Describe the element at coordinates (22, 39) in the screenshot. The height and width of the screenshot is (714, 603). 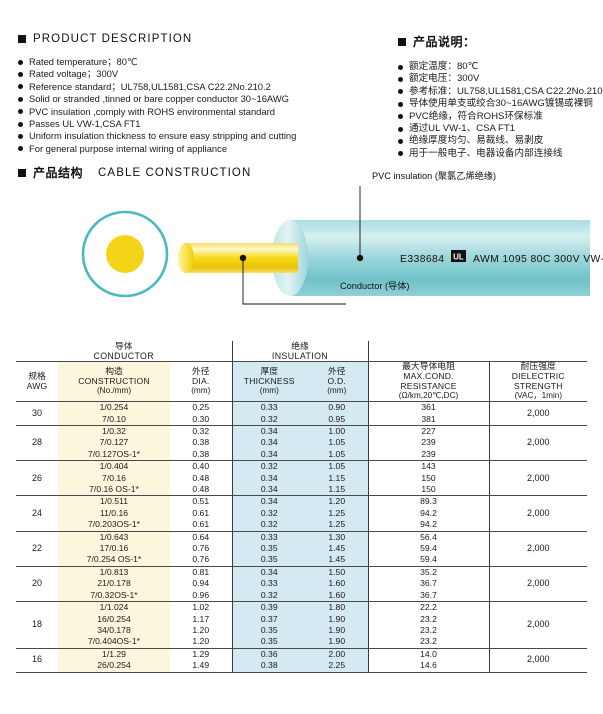
I see `square-bullet-icon` at that location.